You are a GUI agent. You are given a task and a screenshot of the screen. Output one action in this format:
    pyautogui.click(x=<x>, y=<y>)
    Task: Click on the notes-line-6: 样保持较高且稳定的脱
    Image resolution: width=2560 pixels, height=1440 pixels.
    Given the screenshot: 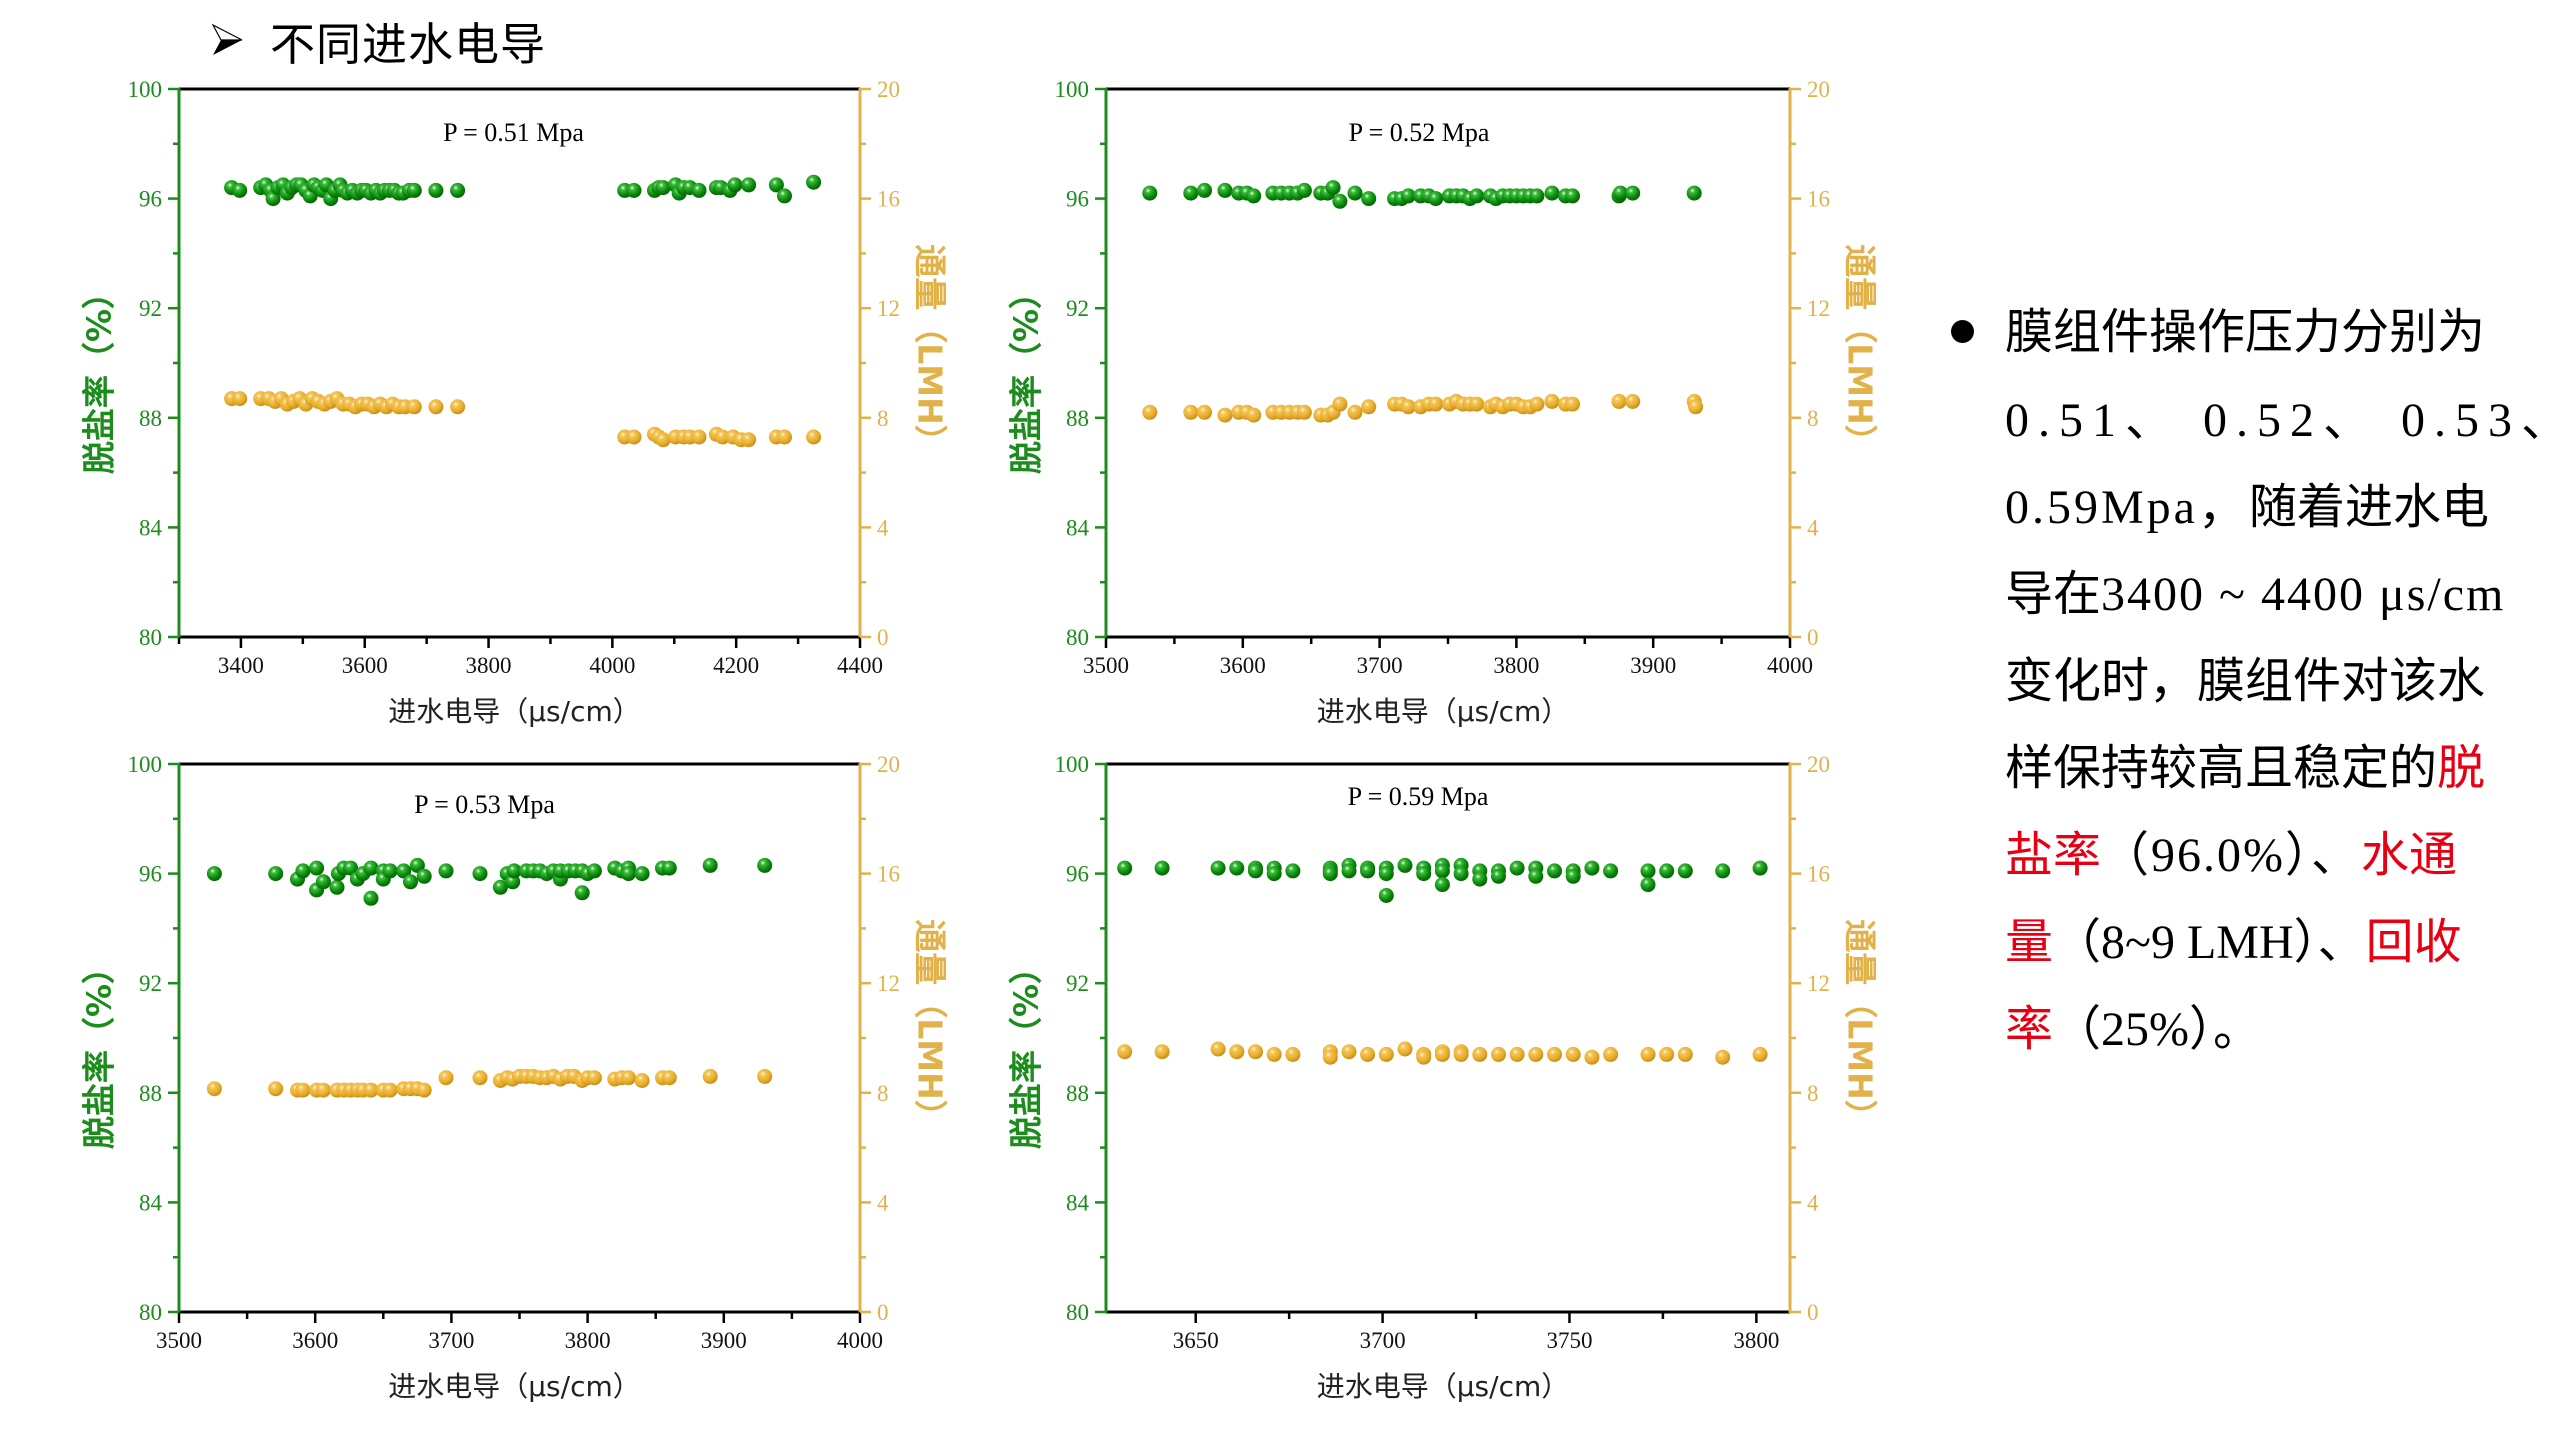 What is the action you would take?
    pyautogui.click(x=2245, y=768)
    